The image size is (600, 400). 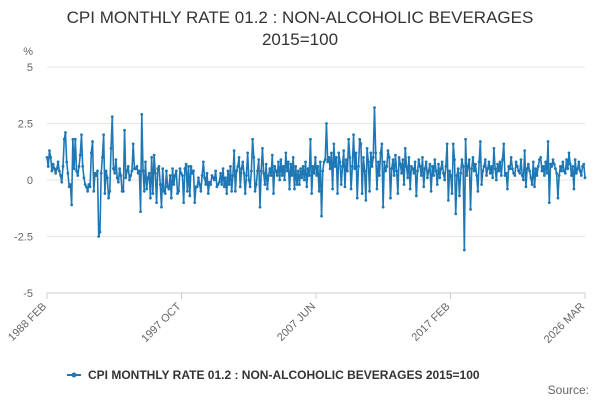 What do you see at coordinates (296, 322) in the screenshot?
I see `x-tick-label: 2007 JUN` at bounding box center [296, 322].